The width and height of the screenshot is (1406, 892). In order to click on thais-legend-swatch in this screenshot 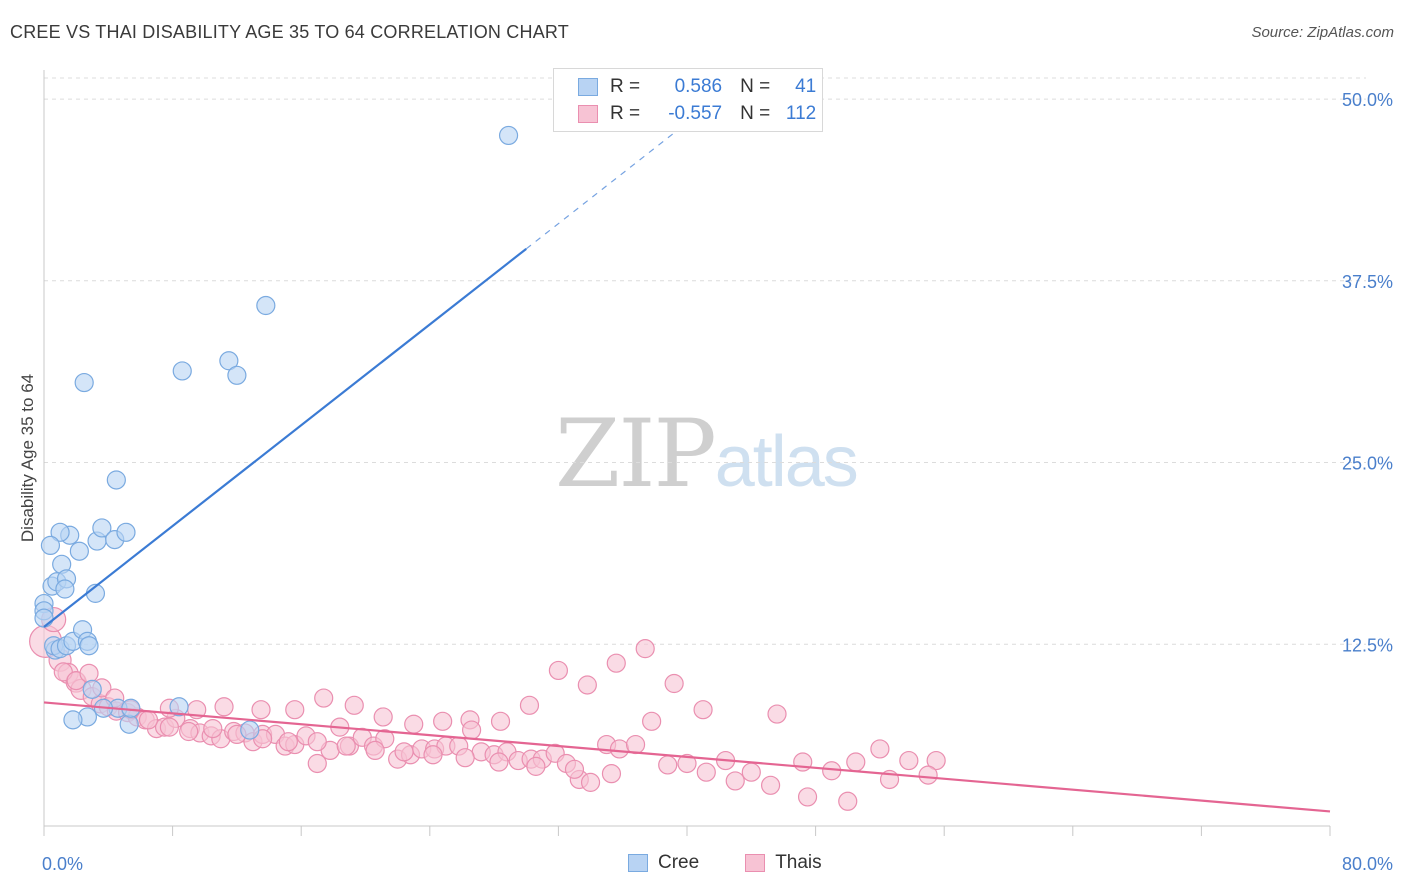, I will do `click(755, 863)`.